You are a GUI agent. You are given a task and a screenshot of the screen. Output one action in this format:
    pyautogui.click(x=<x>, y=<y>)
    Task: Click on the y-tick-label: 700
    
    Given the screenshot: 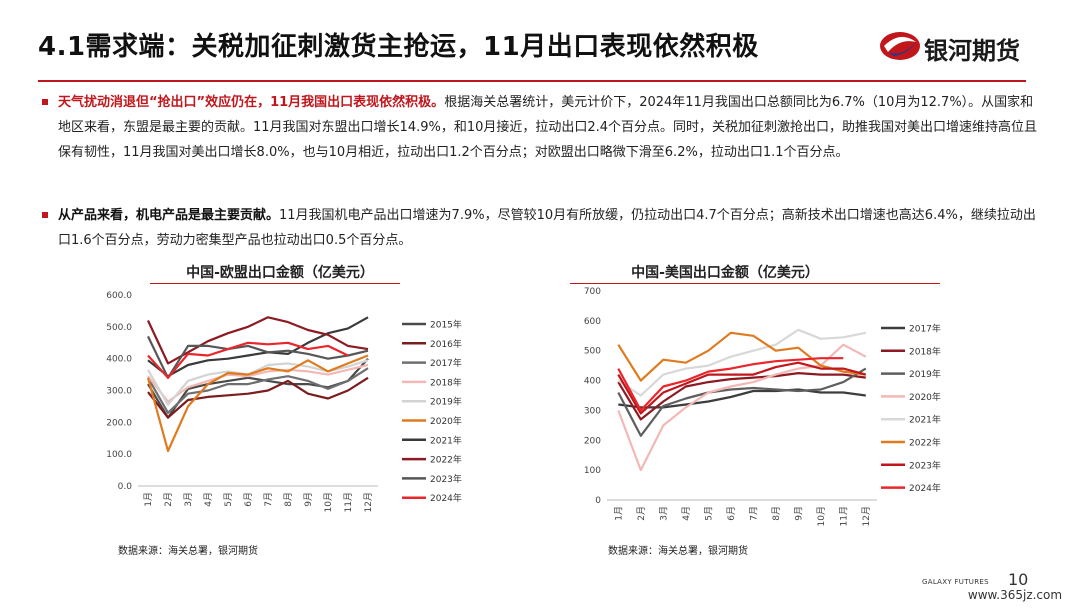 What is the action you would take?
    pyautogui.click(x=592, y=292)
    